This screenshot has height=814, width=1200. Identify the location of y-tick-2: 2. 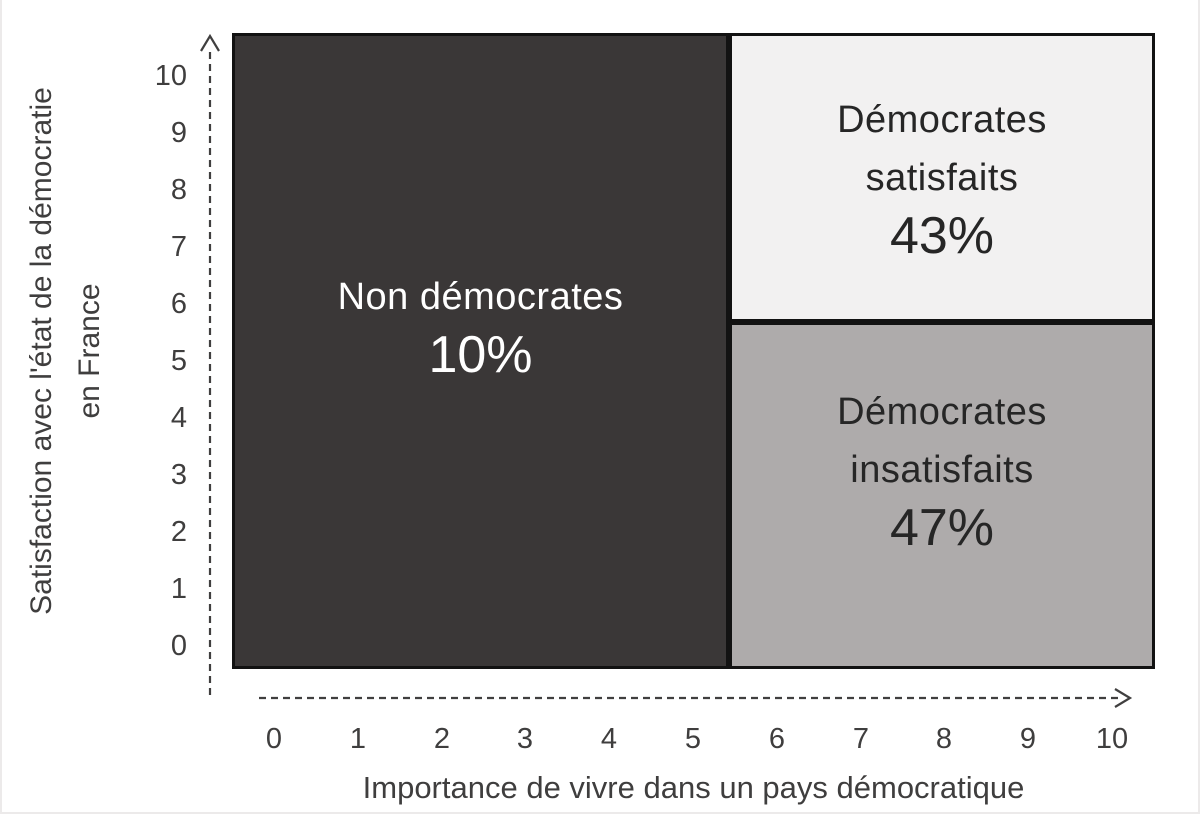
(178, 532).